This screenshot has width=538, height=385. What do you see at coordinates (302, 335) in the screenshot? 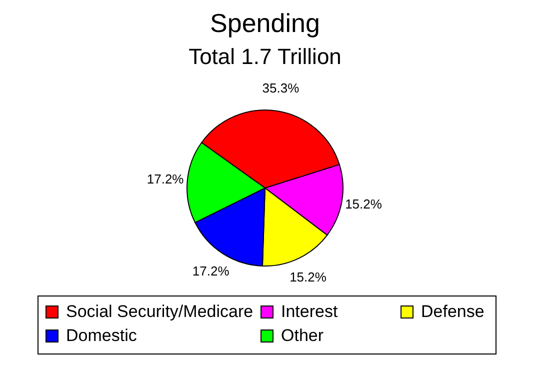
I see `legend-label: Other` at bounding box center [302, 335].